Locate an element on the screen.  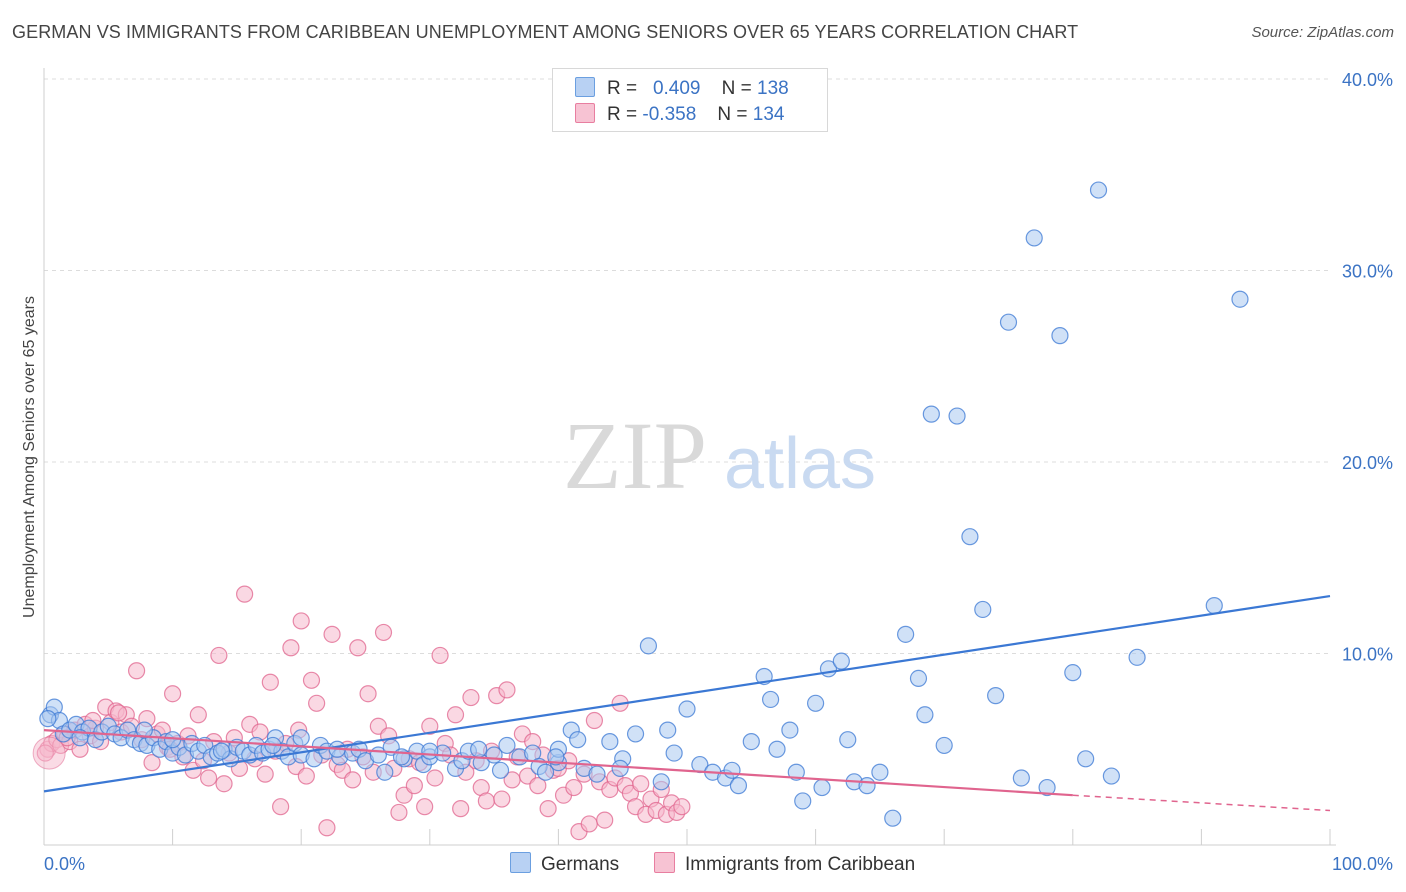
y-tick-label-0: 10.0% is located at coordinates (1367, 655).